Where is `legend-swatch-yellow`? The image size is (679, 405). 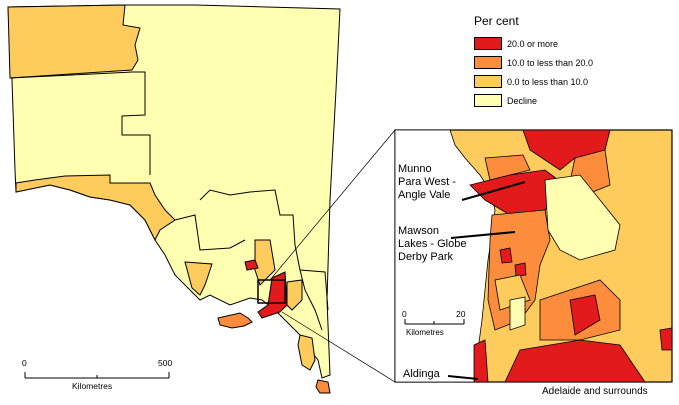
legend-swatch-yellow is located at coordinates (488, 100).